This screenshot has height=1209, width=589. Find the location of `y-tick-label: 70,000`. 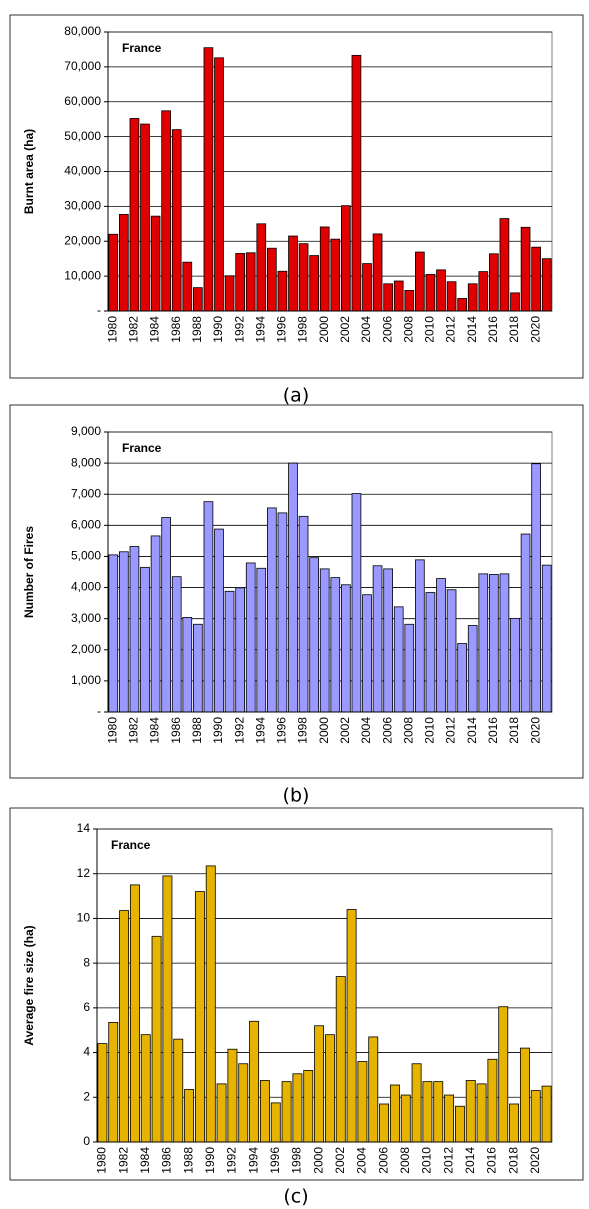

y-tick-label: 70,000 is located at coordinates (82, 66).